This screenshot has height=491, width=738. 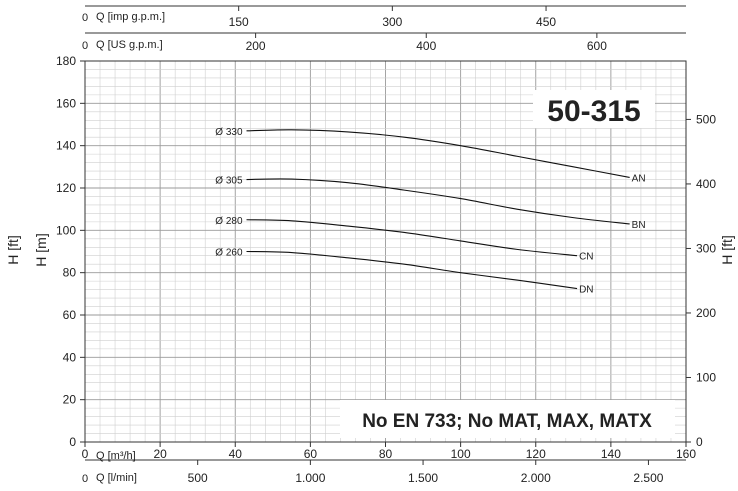 What do you see at coordinates (438, 153) in the screenshot?
I see `curve-an` at bounding box center [438, 153].